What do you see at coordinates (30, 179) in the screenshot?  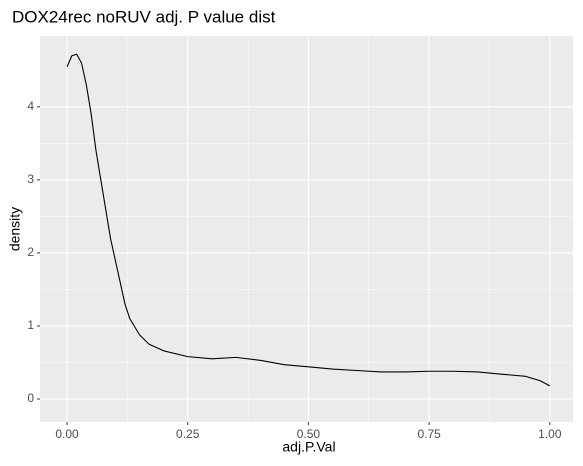 I see `y-tick-label: 3` at bounding box center [30, 179].